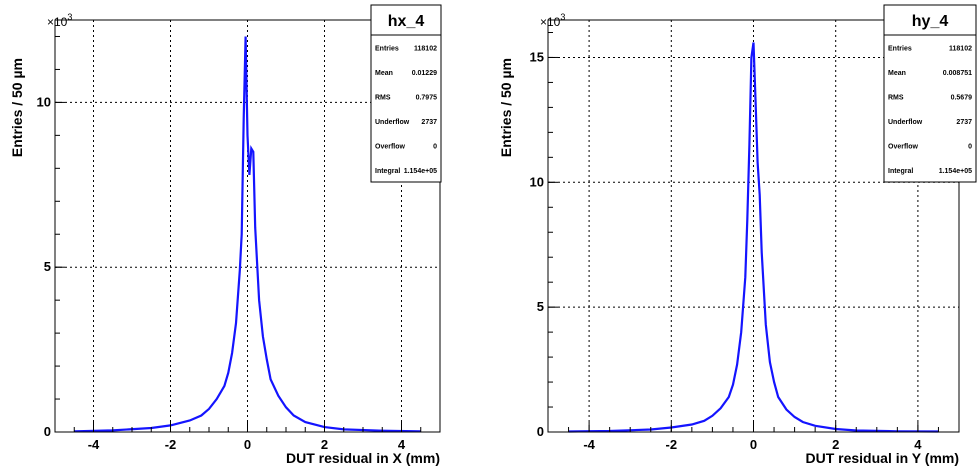 Image resolution: width=978 pixels, height=470 pixels. I want to click on stat-value: 0.008751, so click(957, 73).